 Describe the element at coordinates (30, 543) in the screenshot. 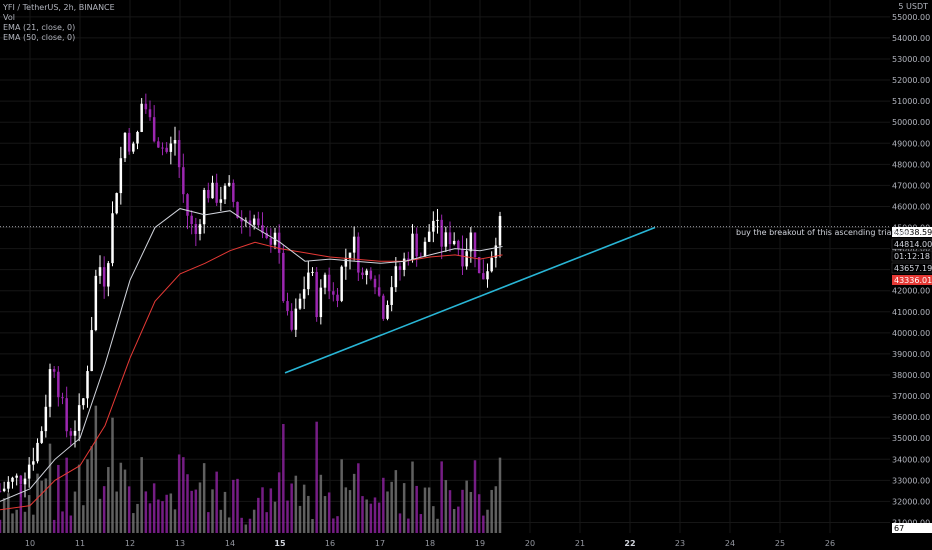

I see `x-tick-label: 10` at that location.